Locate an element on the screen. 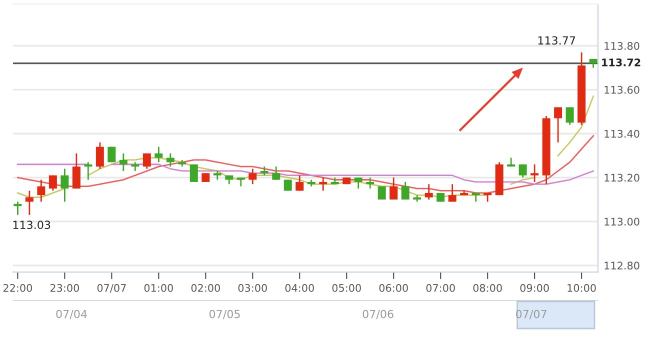  y-tick-label: 113.20 is located at coordinates (622, 178).